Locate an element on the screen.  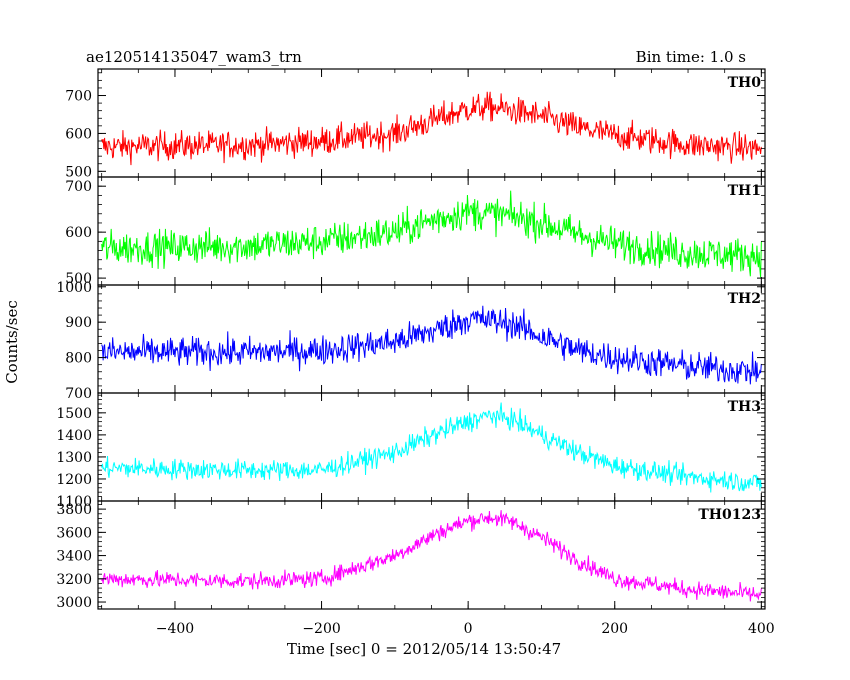
series-line-th0 is located at coordinates (431, 128).